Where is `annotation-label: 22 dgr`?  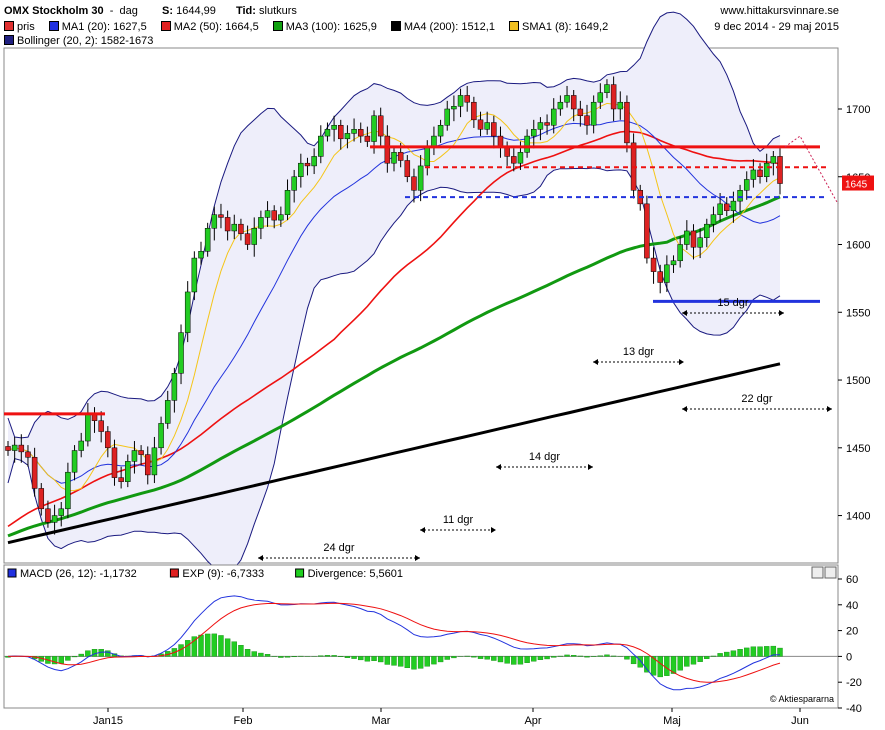
annotation-label: 22 dgr is located at coordinates (757, 399).